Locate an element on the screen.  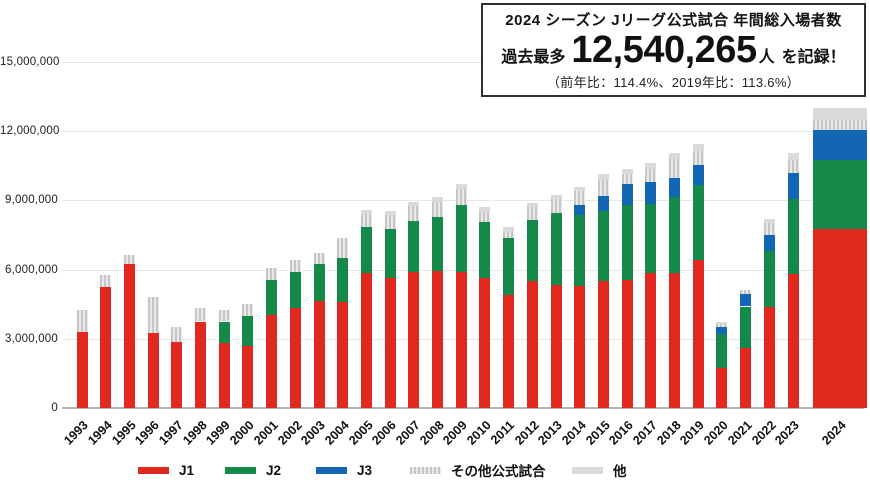
bar-2013-j2 is located at coordinates (556, 249).